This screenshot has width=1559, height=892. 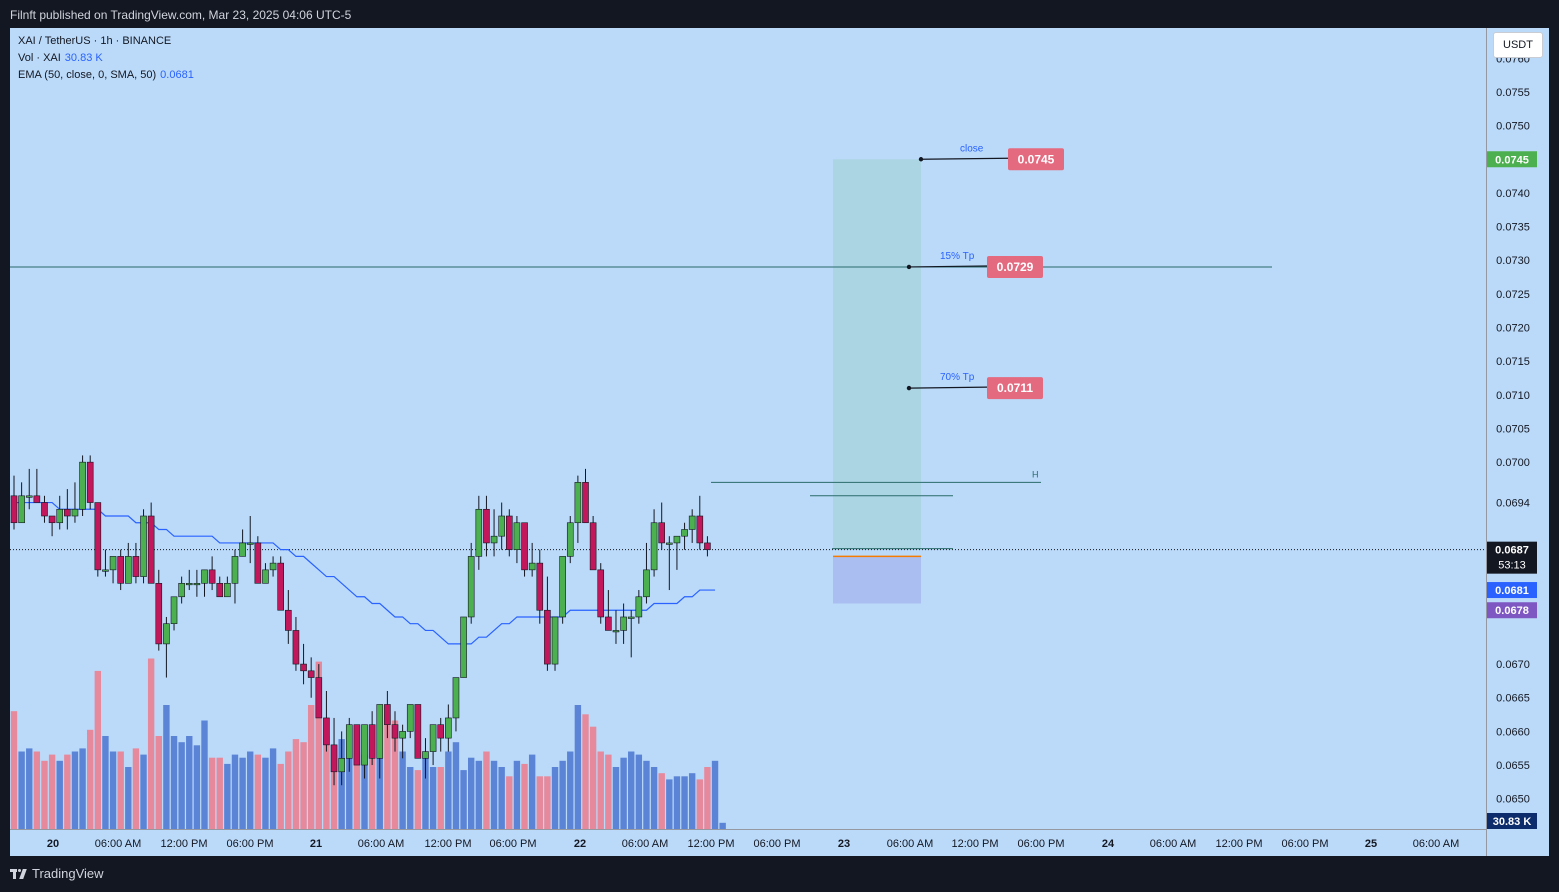 I want to click on currency-button: USDT, so click(x=1518, y=45).